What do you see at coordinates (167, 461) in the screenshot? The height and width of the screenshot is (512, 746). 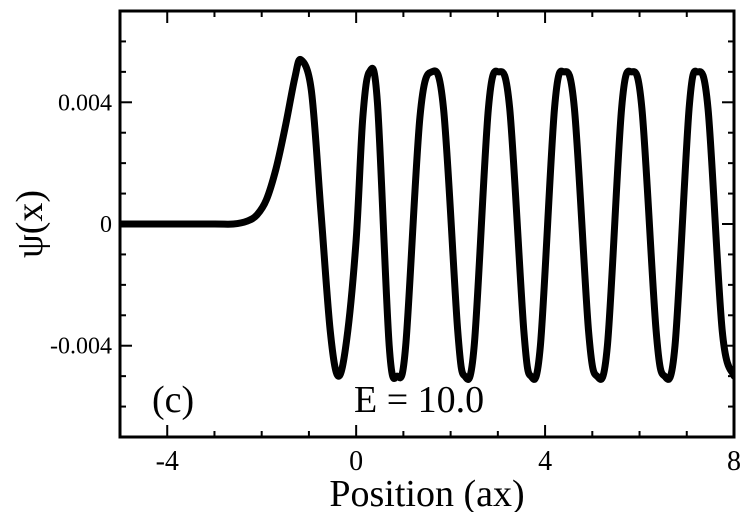 I see `x-tick-label: -4` at bounding box center [167, 461].